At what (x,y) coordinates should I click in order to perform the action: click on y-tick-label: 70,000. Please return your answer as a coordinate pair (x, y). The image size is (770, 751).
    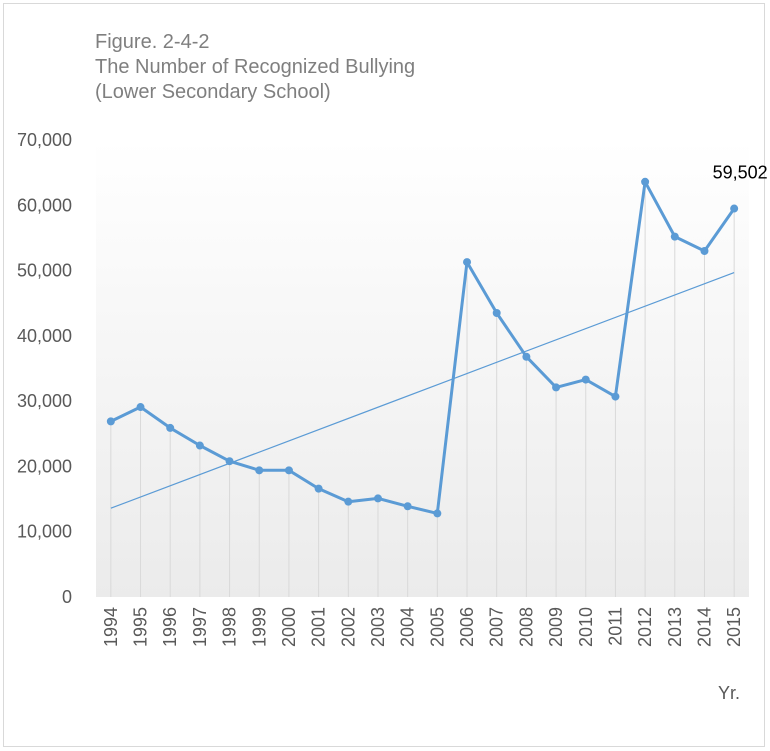
    Looking at the image, I should click on (44, 140).